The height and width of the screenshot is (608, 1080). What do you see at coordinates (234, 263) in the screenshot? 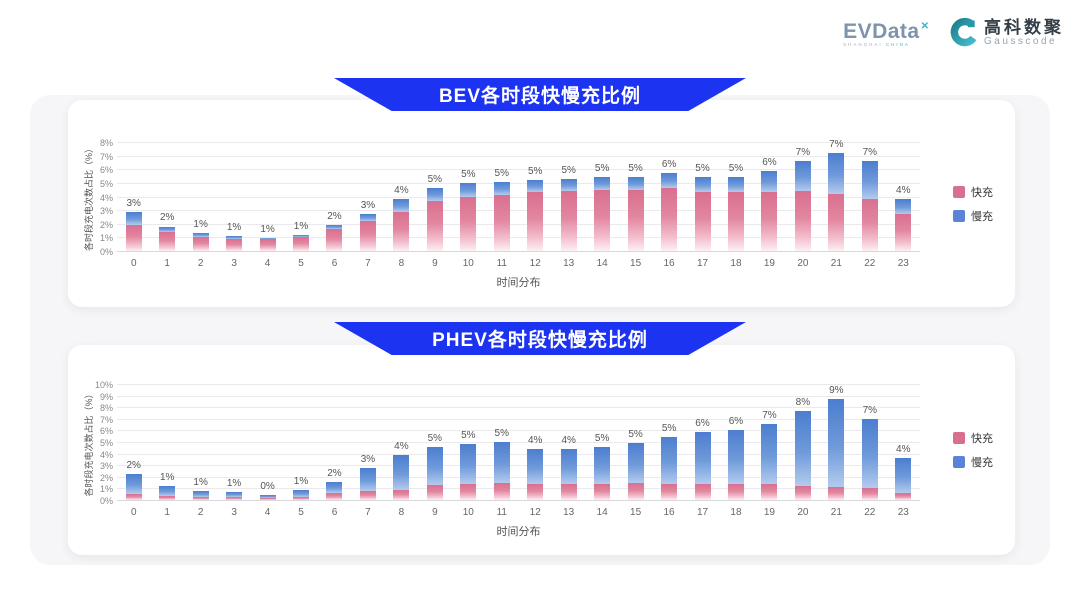
I see `x-tick-label: 3` at bounding box center [234, 263].